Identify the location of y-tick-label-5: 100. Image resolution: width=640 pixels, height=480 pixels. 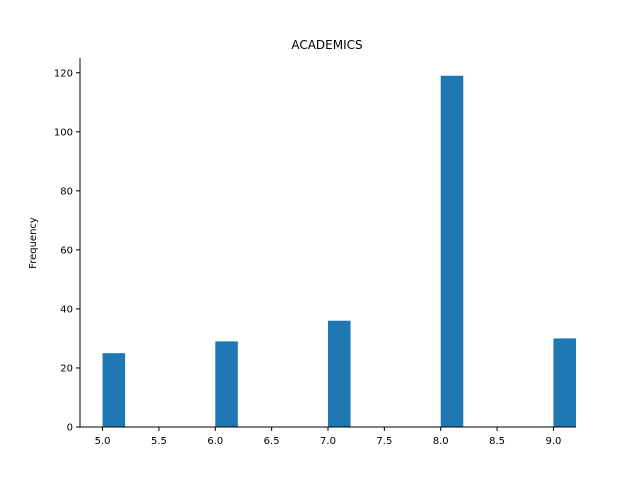
(63, 132).